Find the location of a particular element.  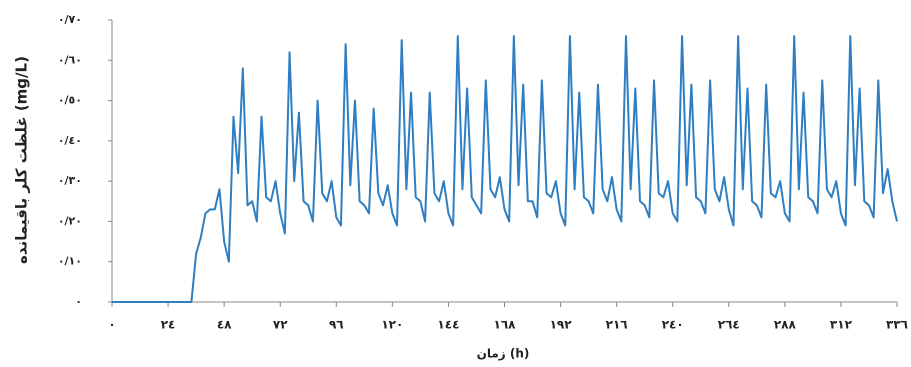

x-tick-label: ١٦٨ is located at coordinates (505, 325).